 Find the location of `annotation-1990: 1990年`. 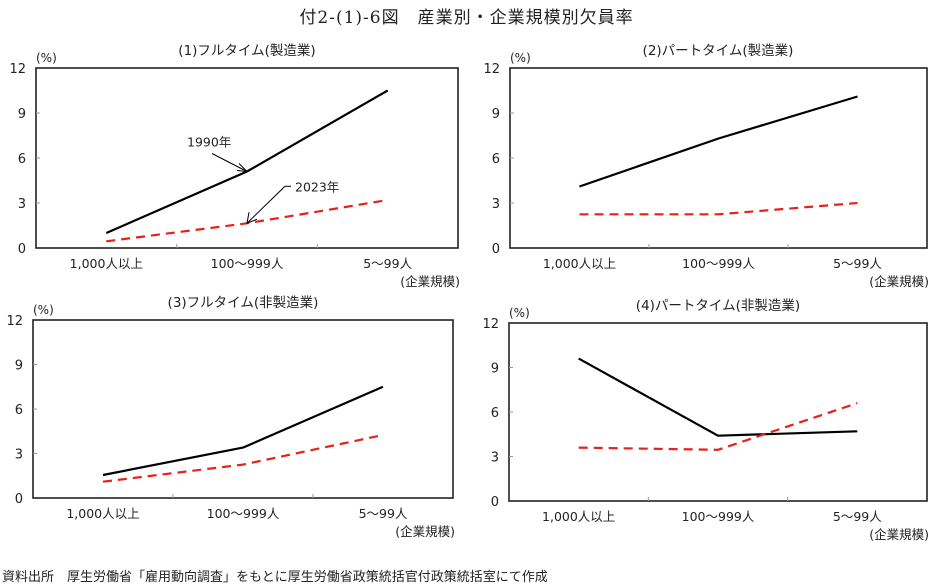

annotation-1990: 1990年 is located at coordinates (209, 142).